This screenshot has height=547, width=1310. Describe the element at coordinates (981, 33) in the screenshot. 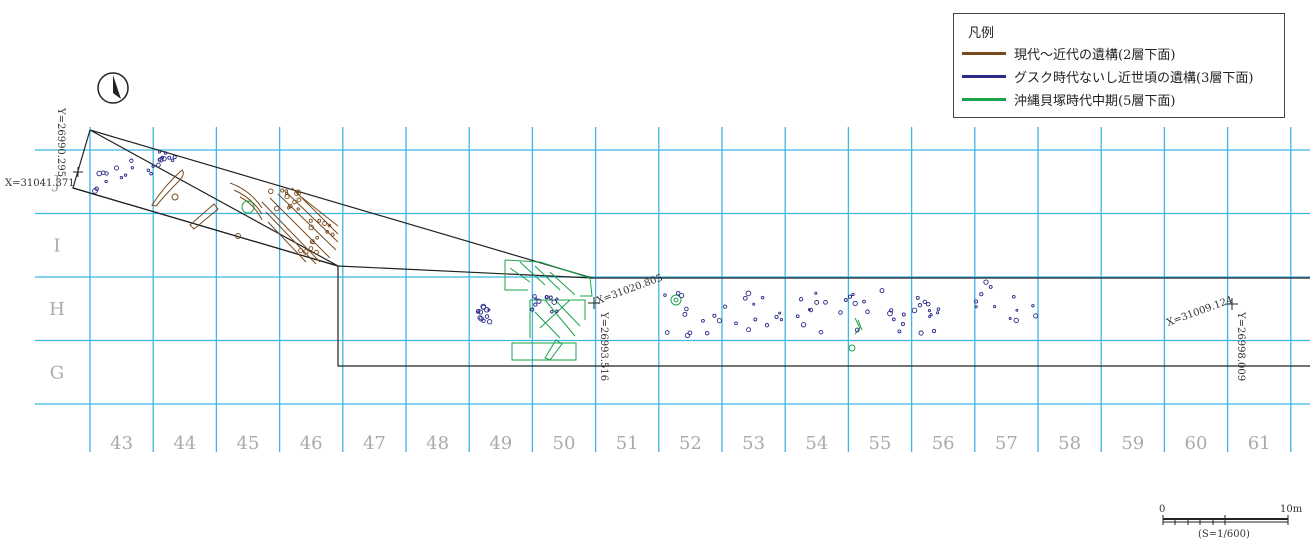

I see `legend-title: 凡例` at that location.